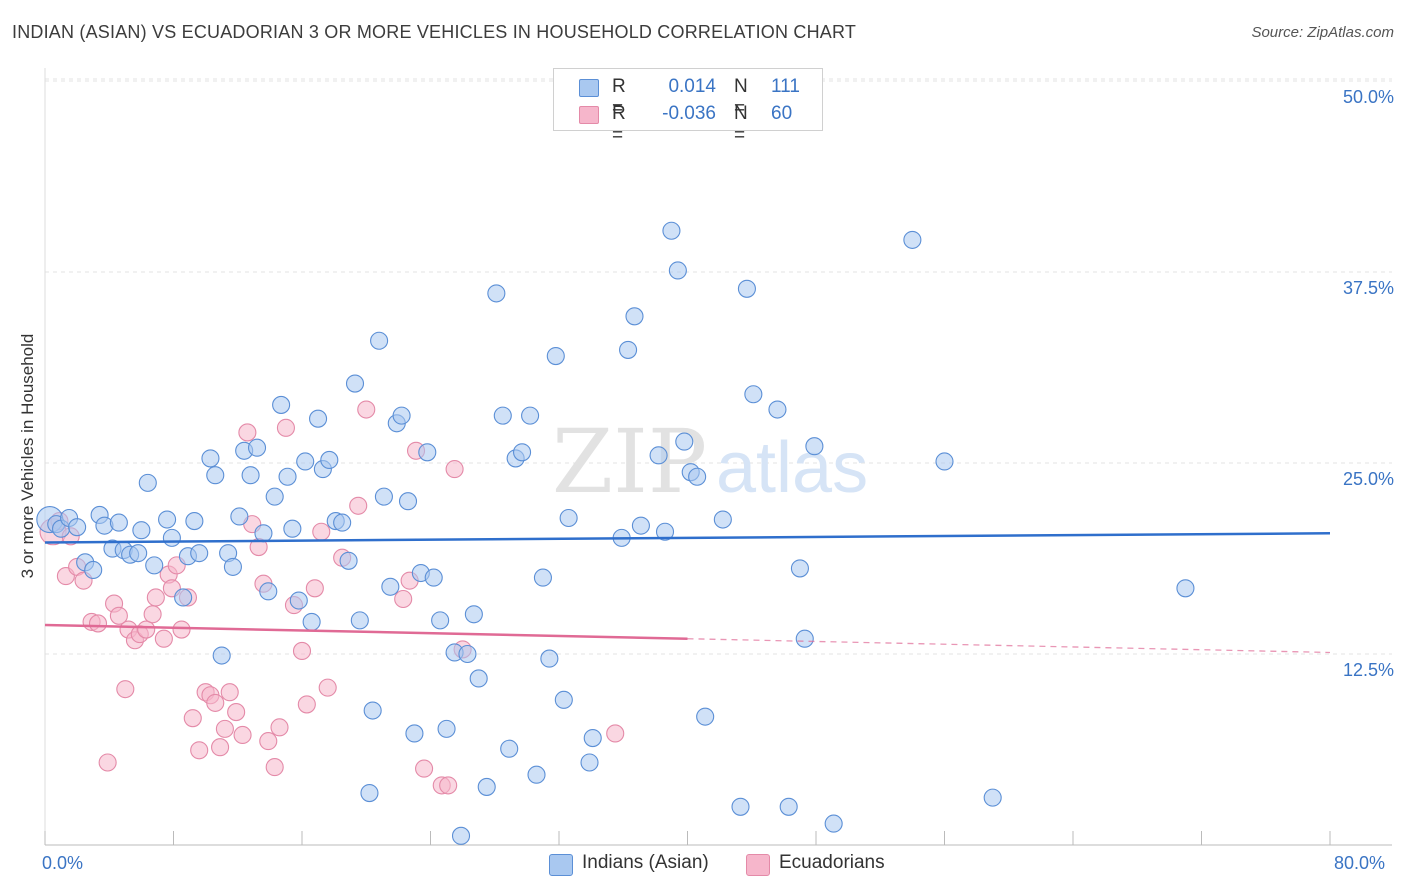 The image size is (1406, 892). I want to click on legend-swatch-pink, so click(589, 115).